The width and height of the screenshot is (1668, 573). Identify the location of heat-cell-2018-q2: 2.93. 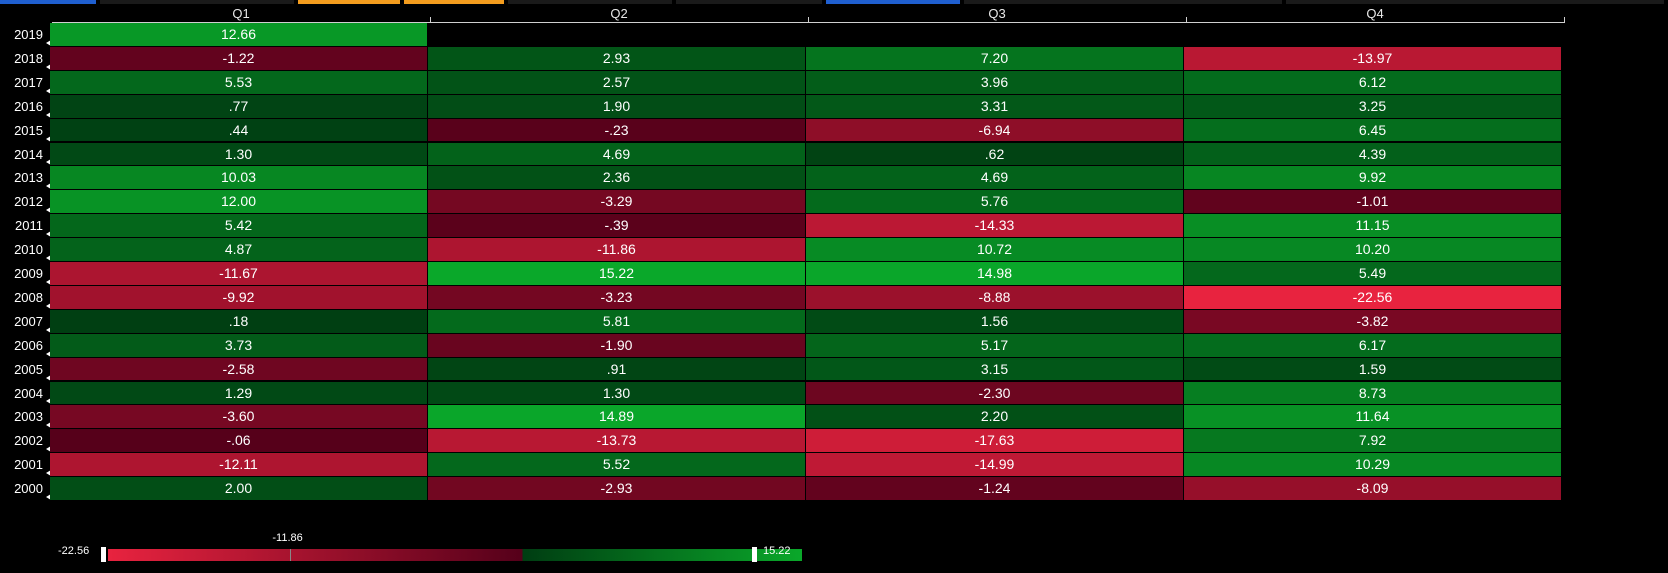
(617, 58).